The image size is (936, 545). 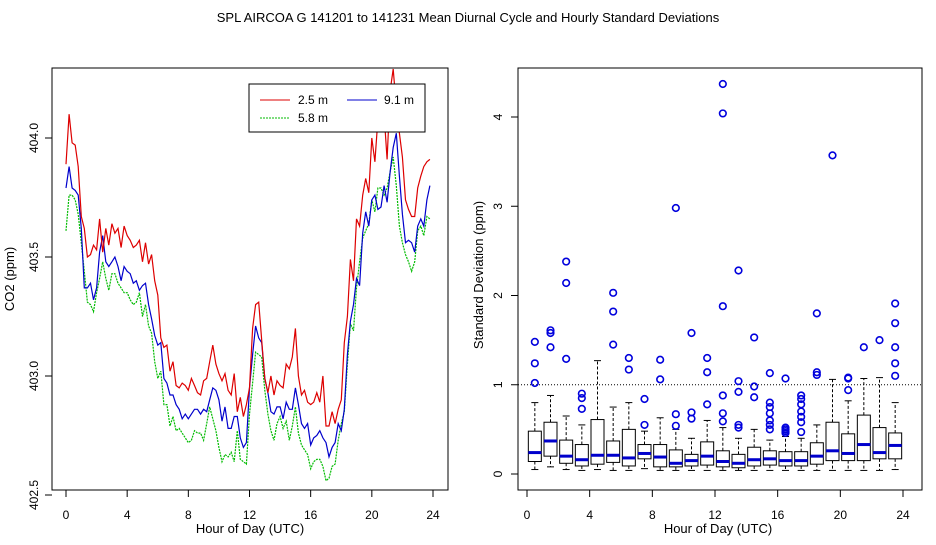 What do you see at coordinates (337, 108) in the screenshot?
I see `legend: 2.5 m 9.1 m 5.8 m` at bounding box center [337, 108].